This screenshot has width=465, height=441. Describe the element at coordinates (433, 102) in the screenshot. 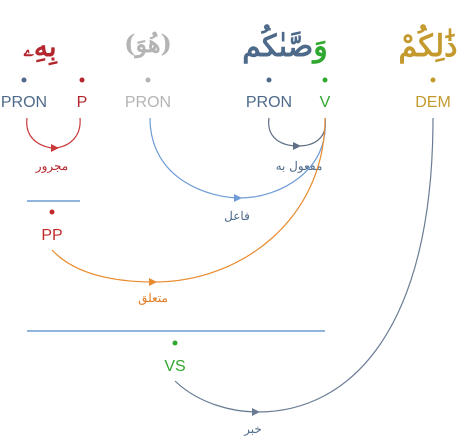

I see `tag-dem: DEM` at that location.